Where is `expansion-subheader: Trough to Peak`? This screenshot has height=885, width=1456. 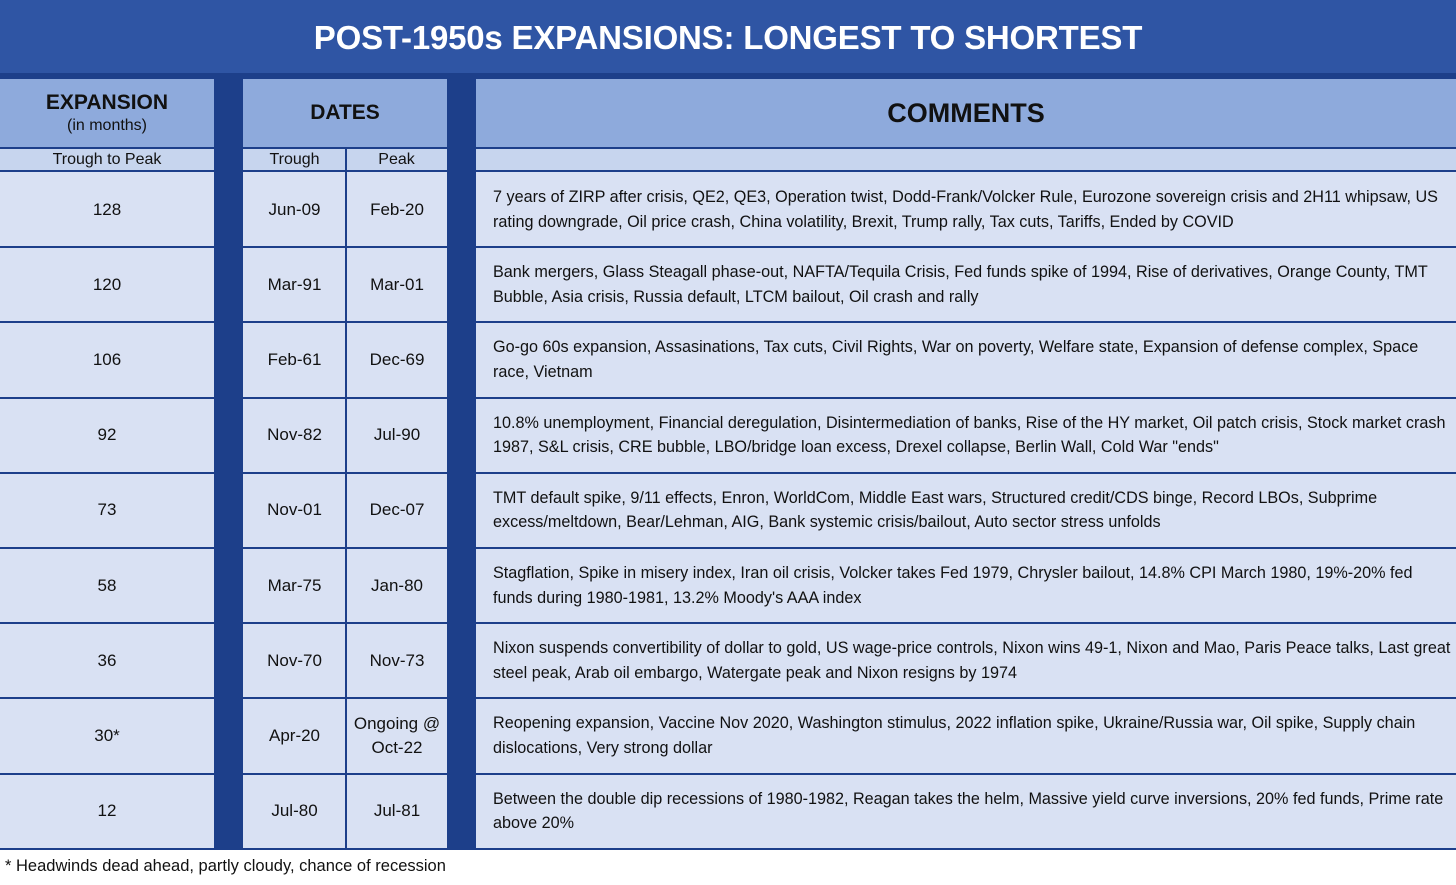
expansion-subheader: Trough to Peak is located at coordinates (107, 159).